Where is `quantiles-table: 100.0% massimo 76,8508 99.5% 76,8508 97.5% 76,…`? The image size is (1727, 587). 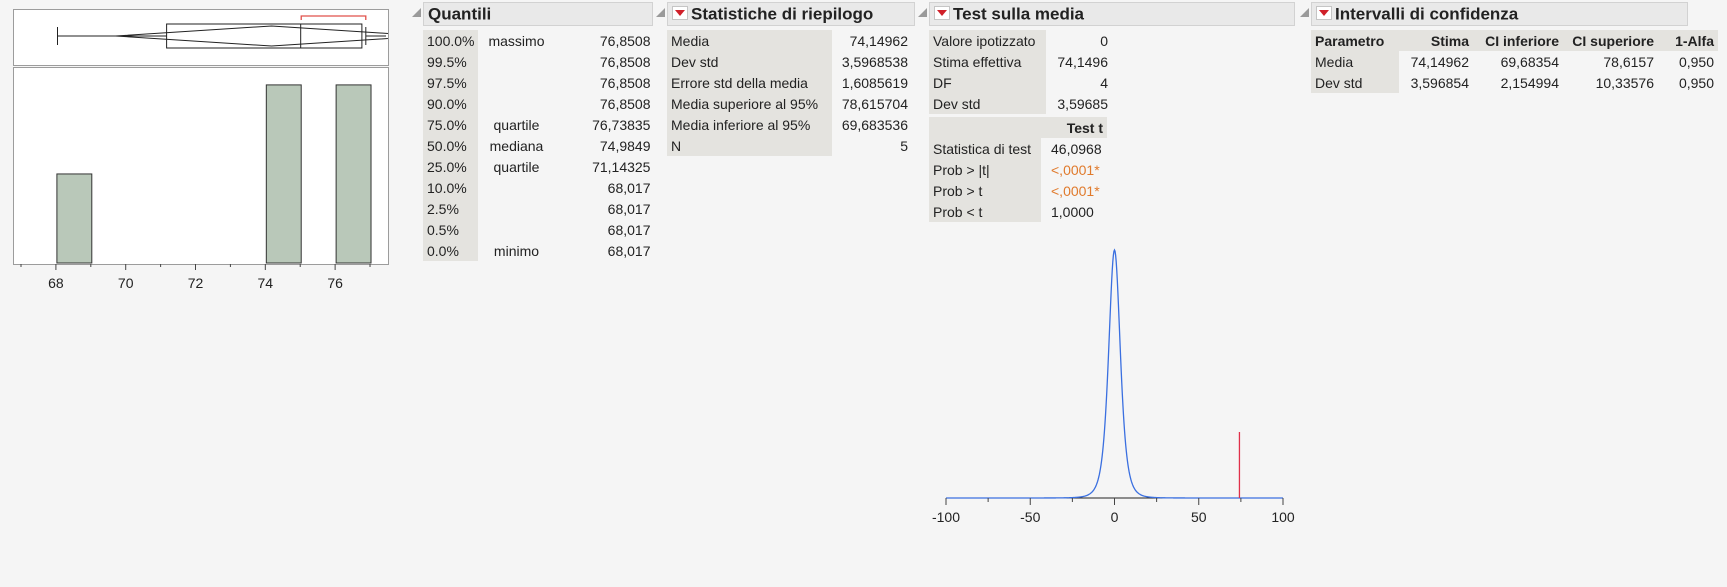
quantiles-table: 100.0% massimo 76,8508 99.5% 76,8508 97.5% 76,… is located at coordinates (538, 145).